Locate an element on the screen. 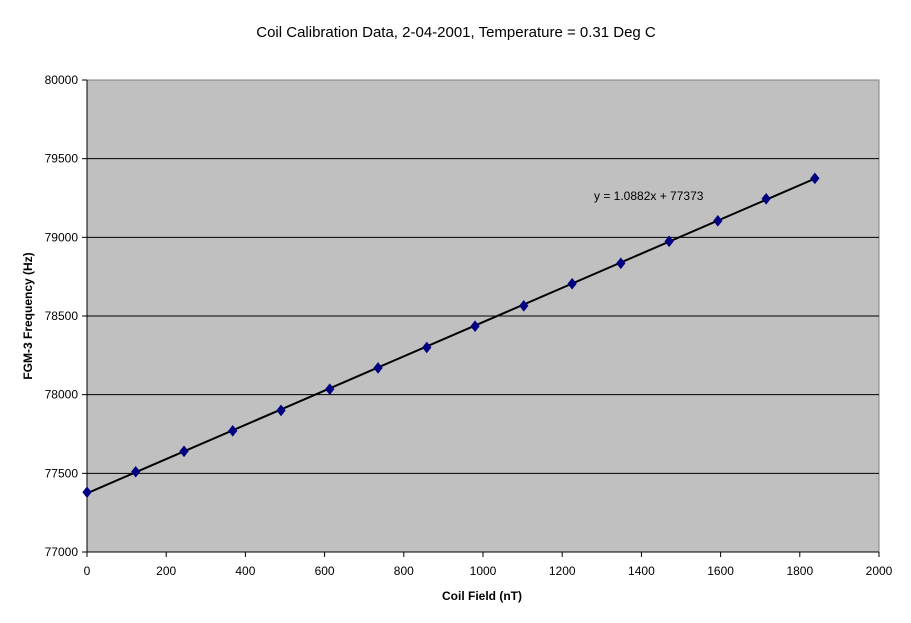 The width and height of the screenshot is (911, 623). x-axis-label: Coil Field (nT) is located at coordinates (482, 596).